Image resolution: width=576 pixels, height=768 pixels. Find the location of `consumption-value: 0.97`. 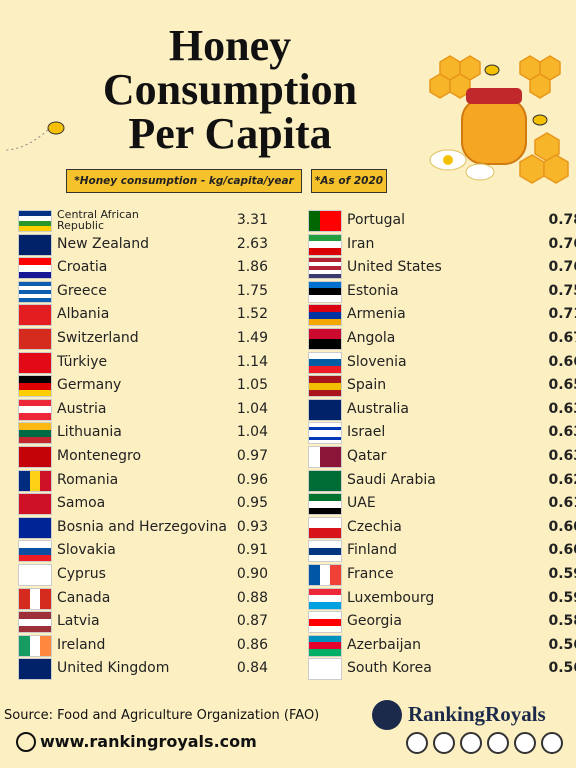

consumption-value: 0.97 is located at coordinates (252, 456).